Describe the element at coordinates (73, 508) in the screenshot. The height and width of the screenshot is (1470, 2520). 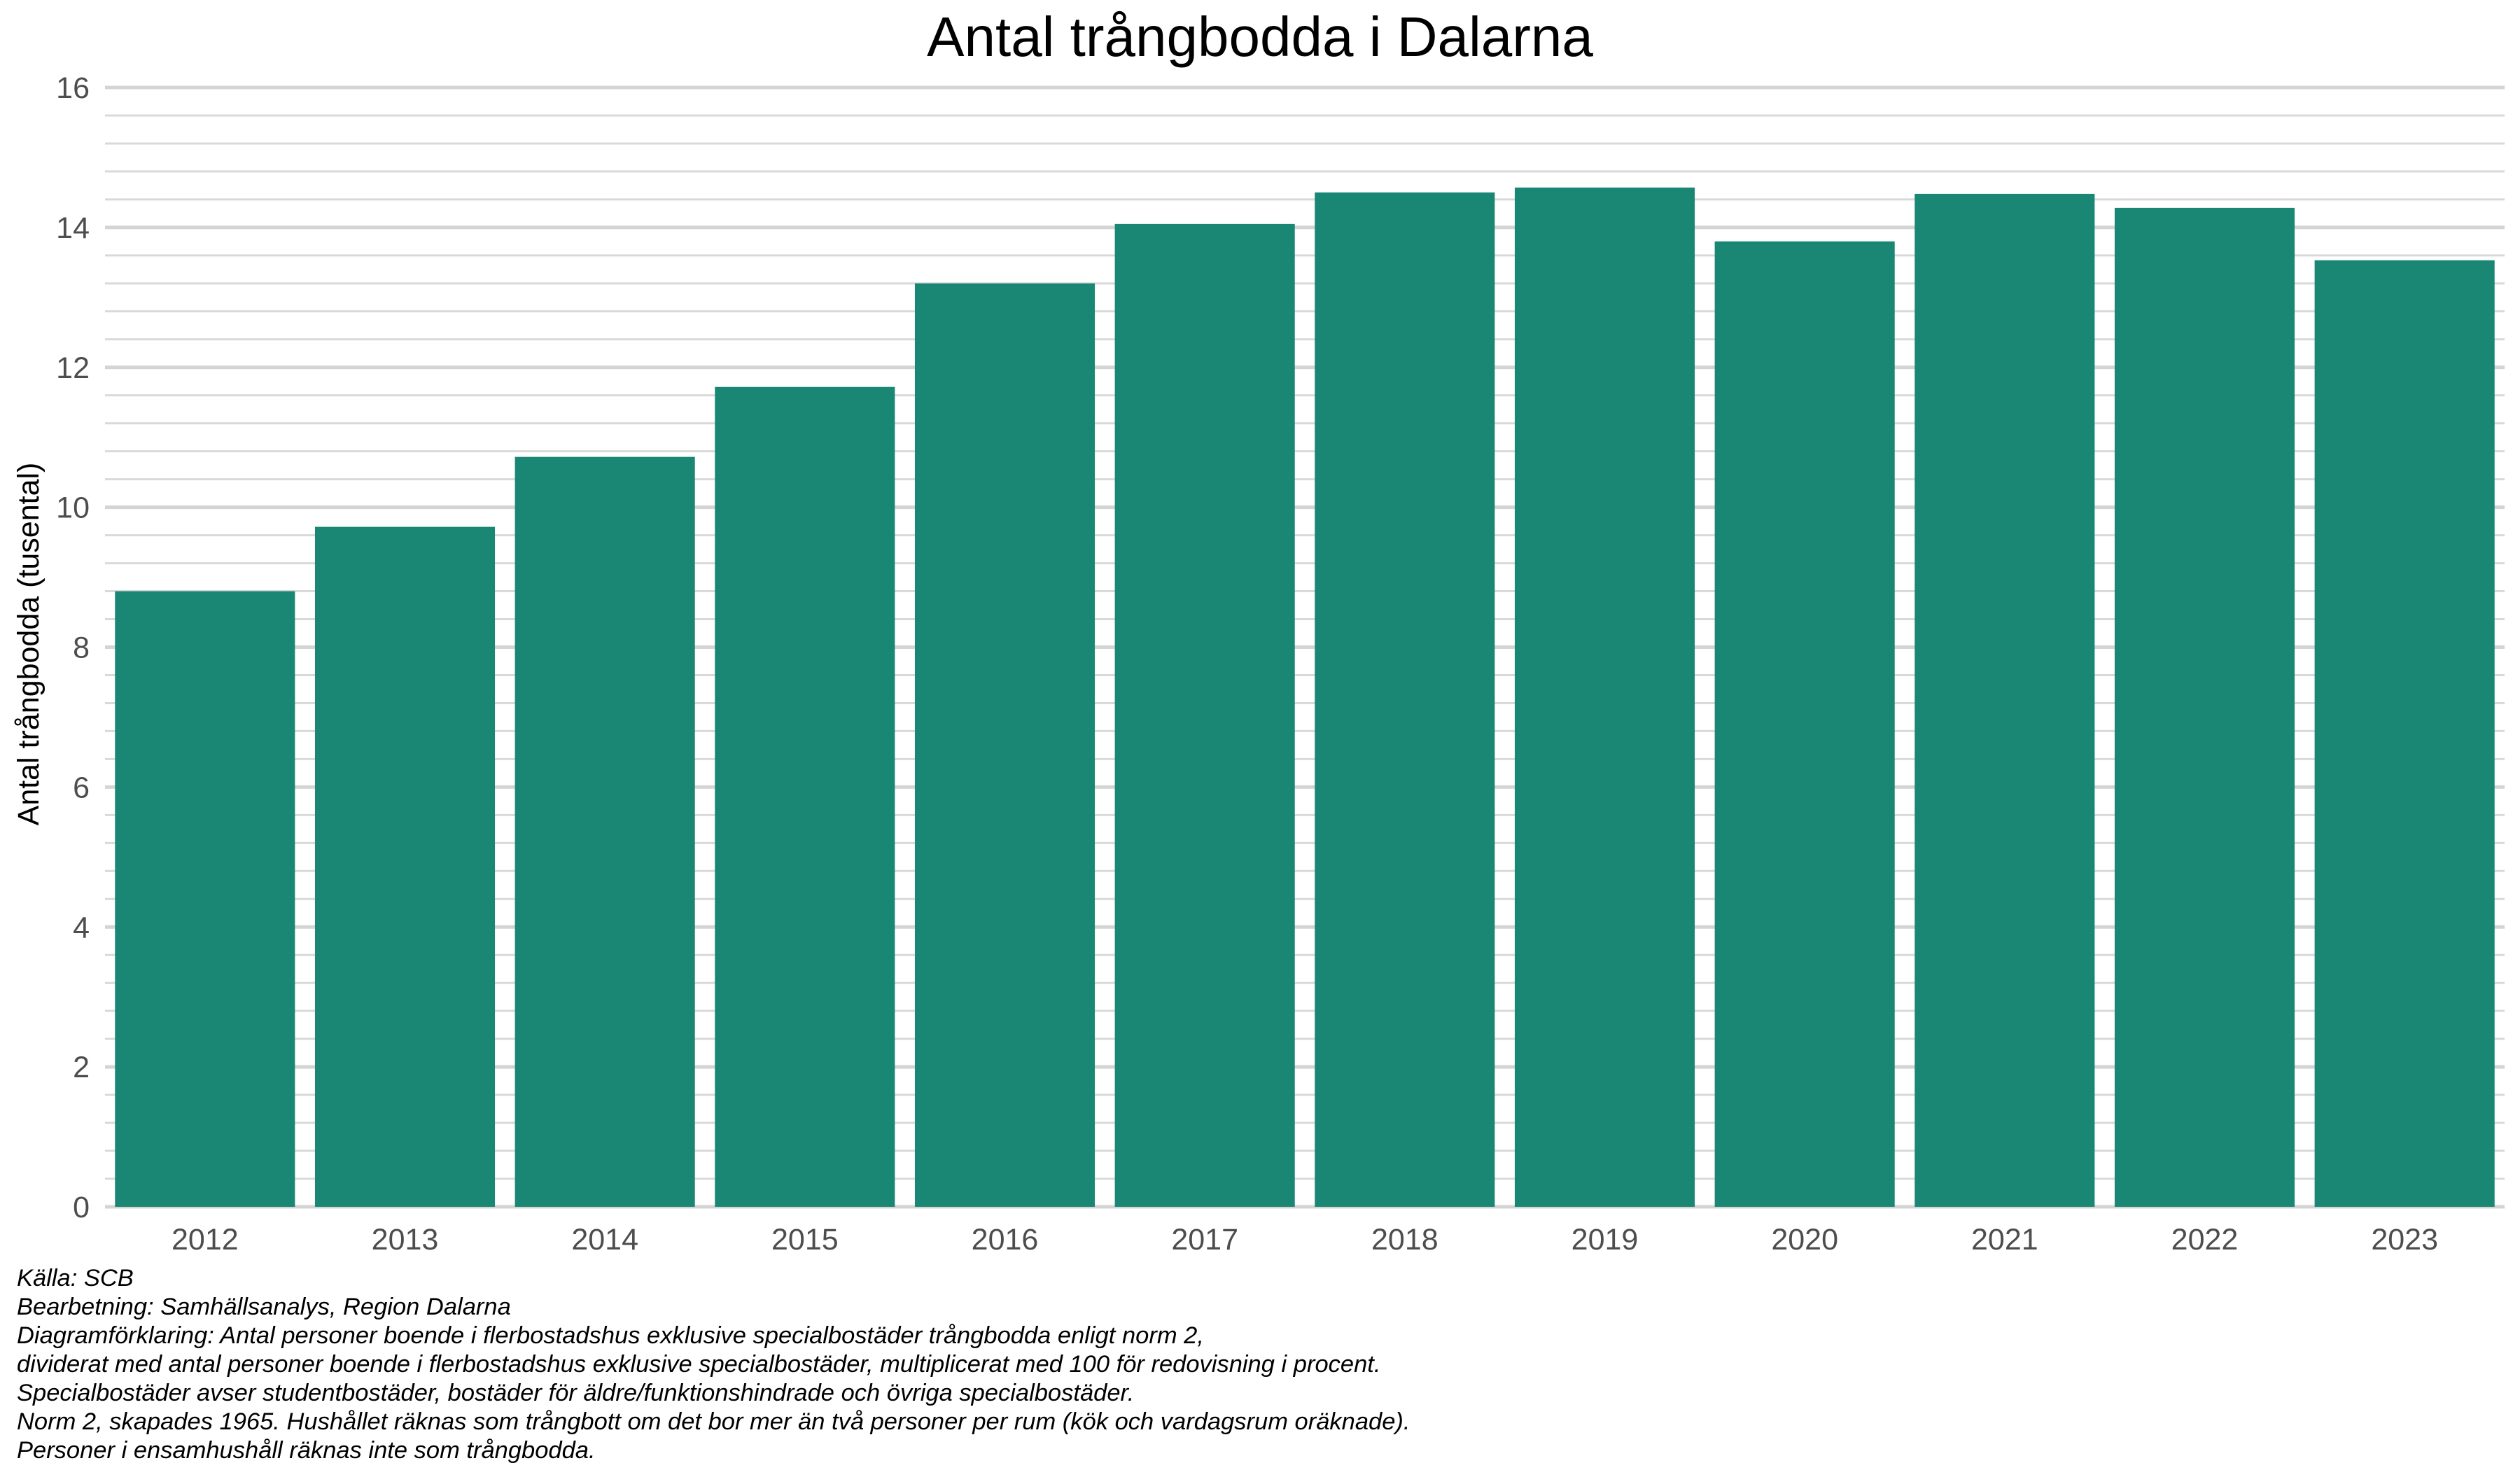
I see `y-tick-label: 10` at that location.